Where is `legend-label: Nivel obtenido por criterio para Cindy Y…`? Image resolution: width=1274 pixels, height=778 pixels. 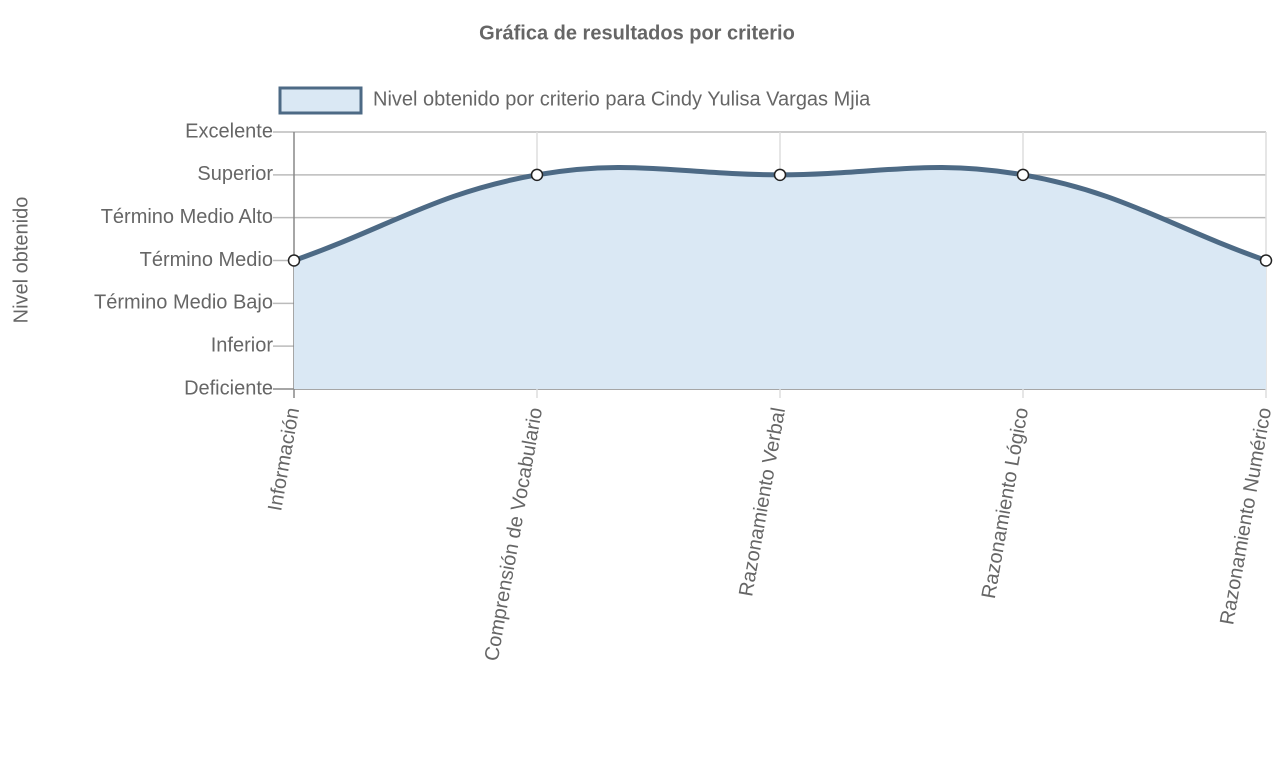
legend-label: Nivel obtenido por criterio para Cindy Y… is located at coordinates (622, 99).